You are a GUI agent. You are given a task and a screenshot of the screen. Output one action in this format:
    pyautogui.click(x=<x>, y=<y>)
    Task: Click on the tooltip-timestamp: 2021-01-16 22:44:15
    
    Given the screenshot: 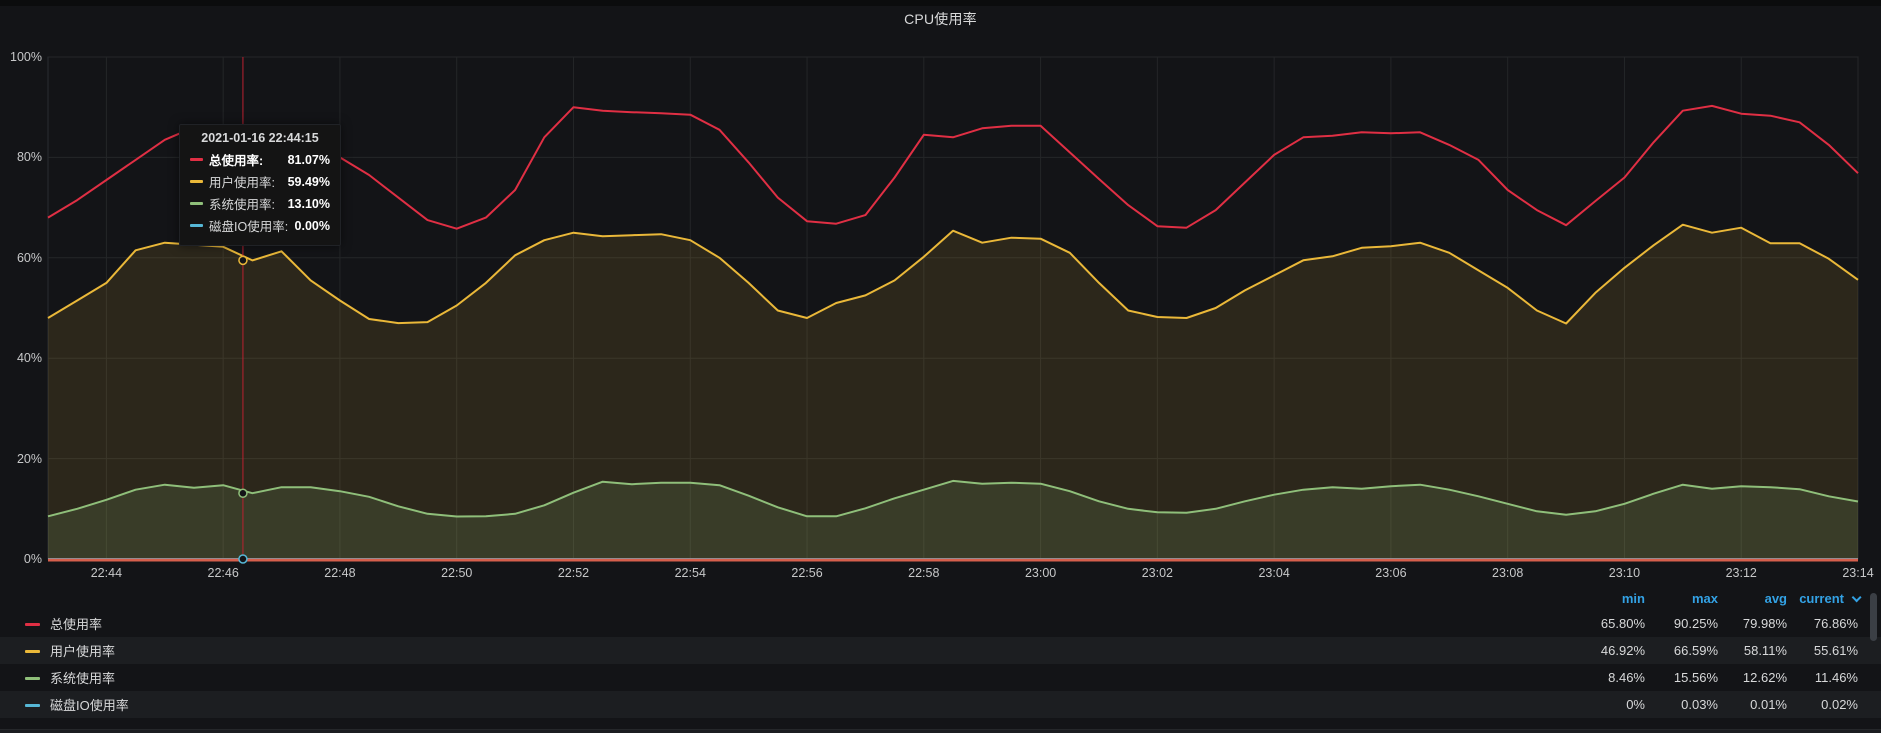 What is the action you would take?
    pyautogui.click(x=260, y=138)
    